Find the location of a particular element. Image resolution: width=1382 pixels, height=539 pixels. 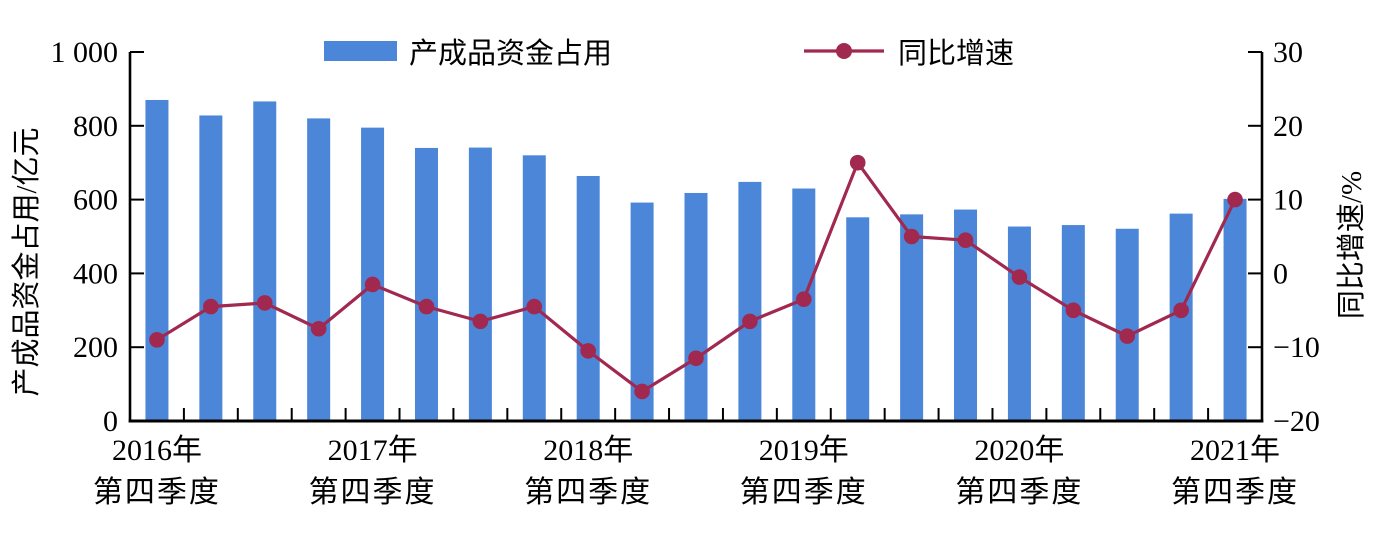

legend-line-label: 同比增速 is located at coordinates (956, 54).